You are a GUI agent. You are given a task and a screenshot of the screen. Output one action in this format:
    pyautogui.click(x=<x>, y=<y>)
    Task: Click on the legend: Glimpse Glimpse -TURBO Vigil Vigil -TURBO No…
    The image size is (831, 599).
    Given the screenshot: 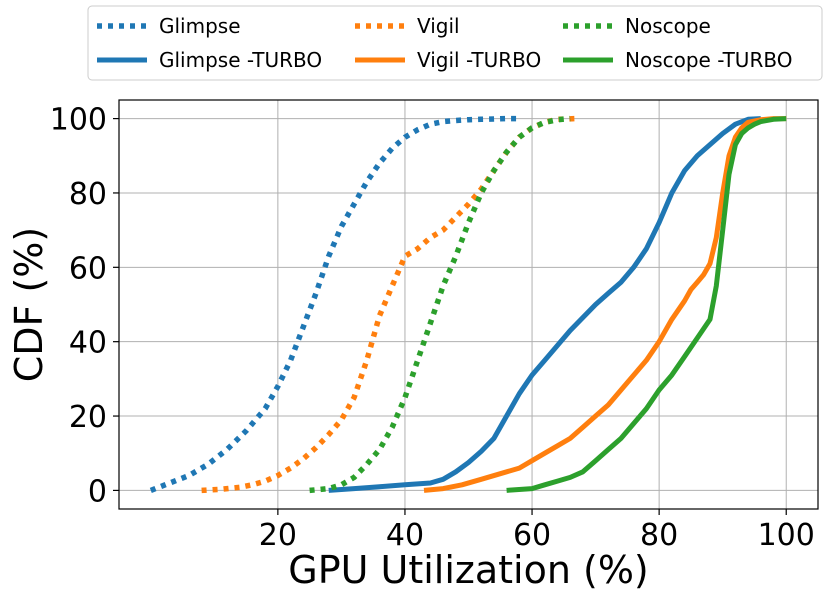 What is the action you would take?
    pyautogui.click(x=455, y=43)
    